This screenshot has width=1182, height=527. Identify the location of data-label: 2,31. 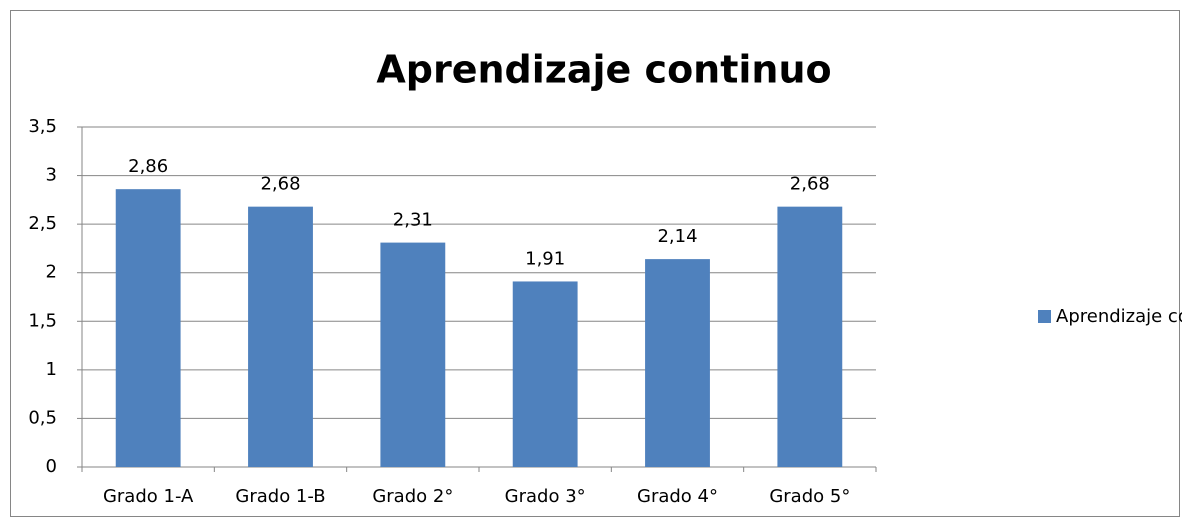
(413, 220).